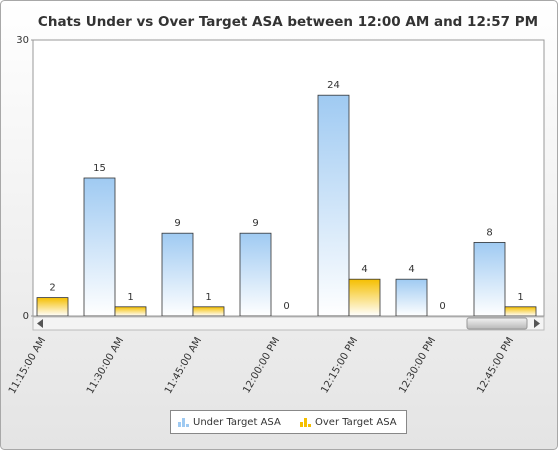 The image size is (558, 454). What do you see at coordinates (99, 168) in the screenshot?
I see `data-label: 15` at bounding box center [99, 168].